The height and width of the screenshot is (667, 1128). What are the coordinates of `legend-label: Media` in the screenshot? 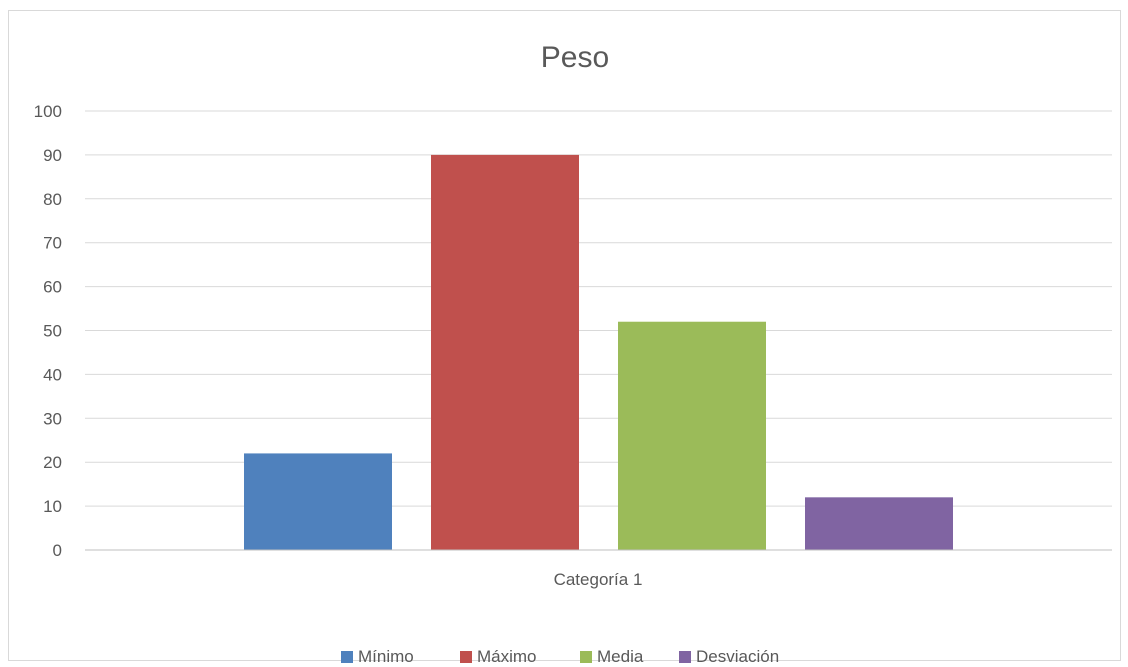 It's located at (620, 656).